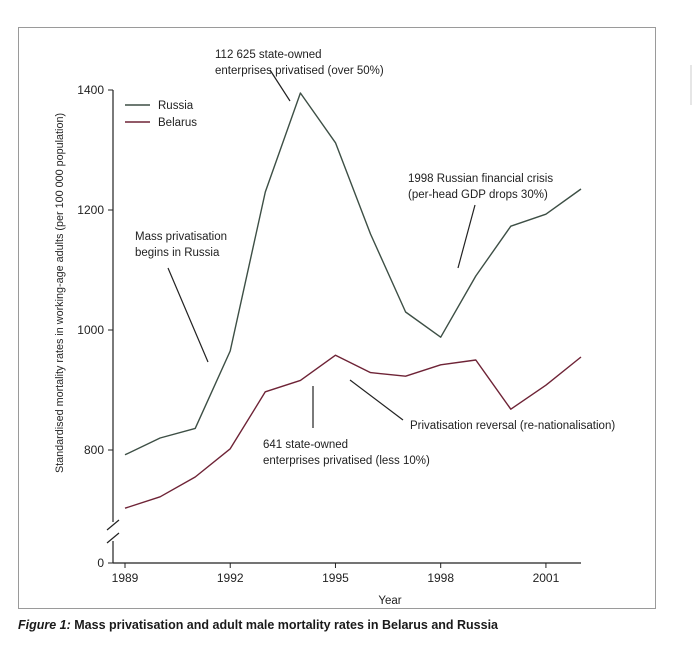  Describe the element at coordinates (125, 578) in the screenshot. I see `x-tick-label: 1989` at that location.